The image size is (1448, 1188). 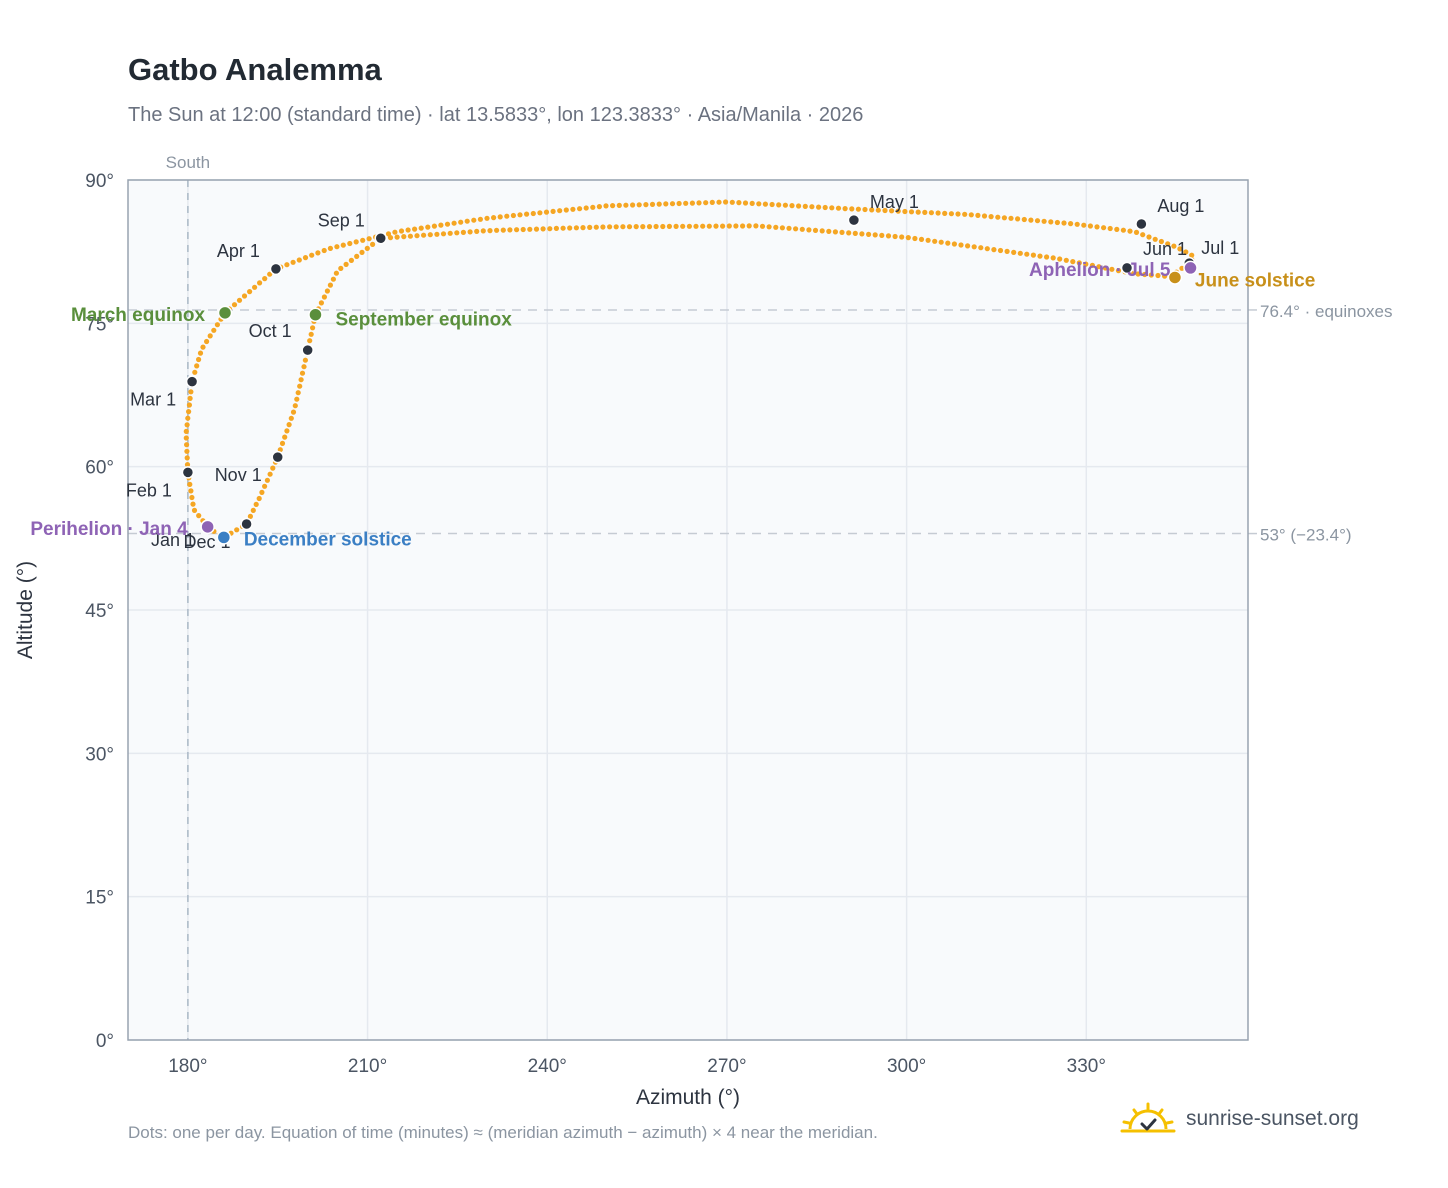 What do you see at coordinates (138, 315) in the screenshot?
I see `event-label: March equinox` at bounding box center [138, 315].